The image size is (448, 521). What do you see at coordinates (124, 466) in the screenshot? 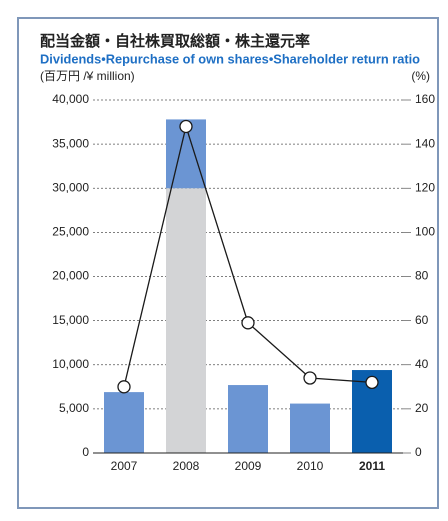
I see `x-tick-label: 2007` at bounding box center [124, 466].